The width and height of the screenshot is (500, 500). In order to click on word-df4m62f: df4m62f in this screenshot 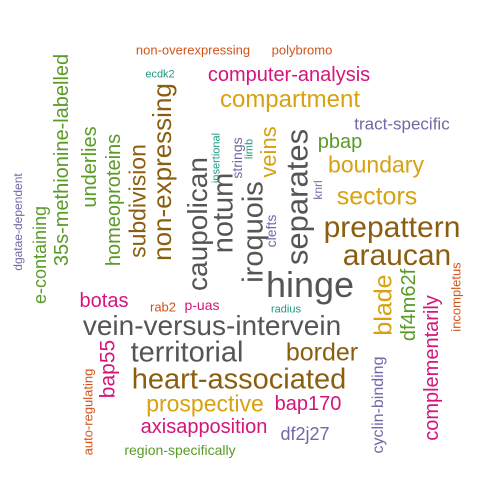, I will do `click(409, 305)`.